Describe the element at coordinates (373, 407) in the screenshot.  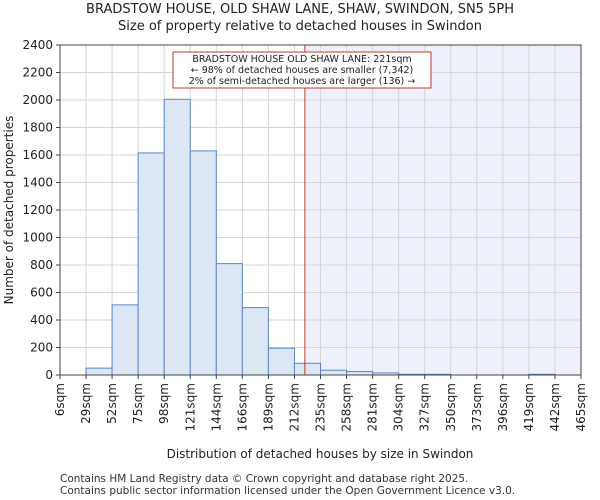
I see `x-tick-label: 281sqm` at that location.